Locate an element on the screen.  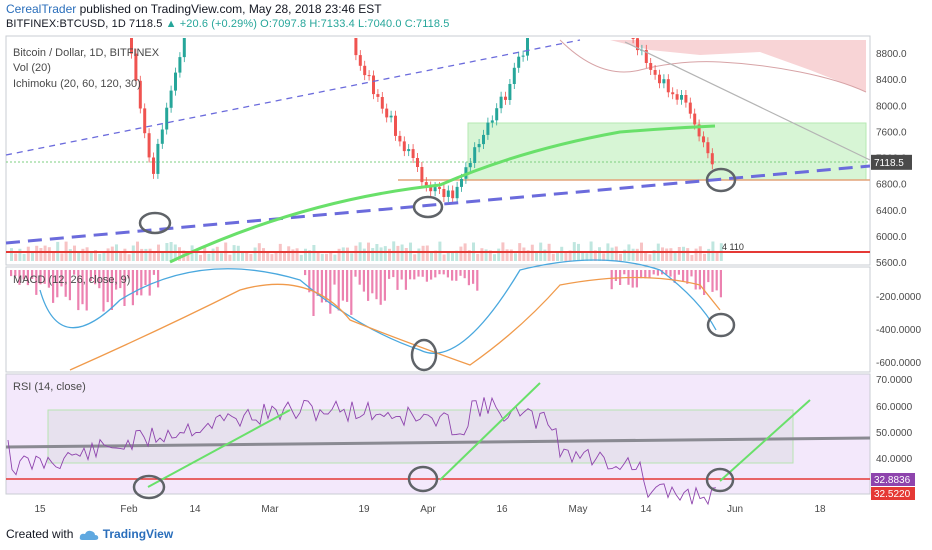
open-value: O:7097.8 is located at coordinates (283, 24).